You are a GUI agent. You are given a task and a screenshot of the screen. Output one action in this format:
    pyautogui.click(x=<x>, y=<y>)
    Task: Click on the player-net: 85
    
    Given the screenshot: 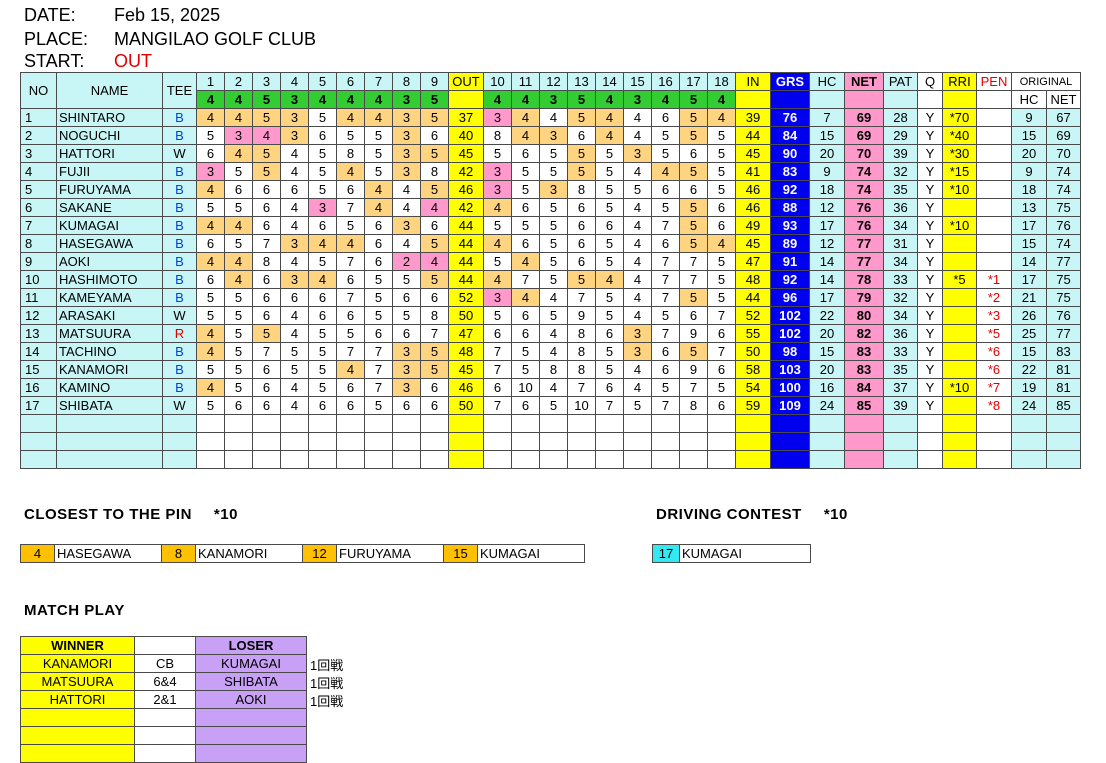 What is the action you would take?
    pyautogui.click(x=864, y=405)
    